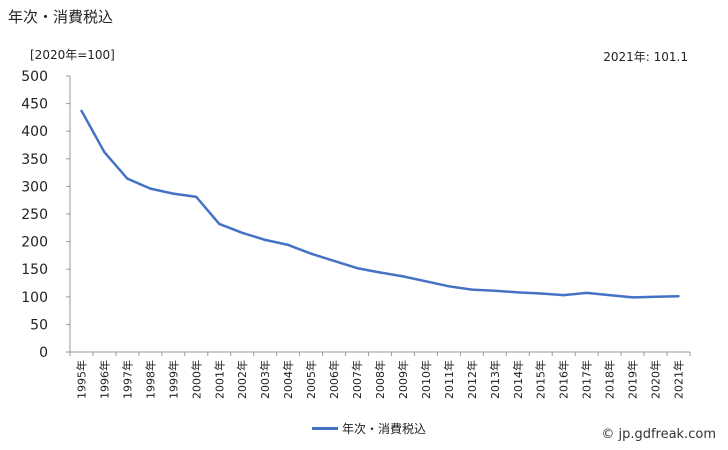 The width and height of the screenshot is (728, 450). What do you see at coordinates (426, 379) in the screenshot?
I see `x-tick-label: 2010年` at bounding box center [426, 379].